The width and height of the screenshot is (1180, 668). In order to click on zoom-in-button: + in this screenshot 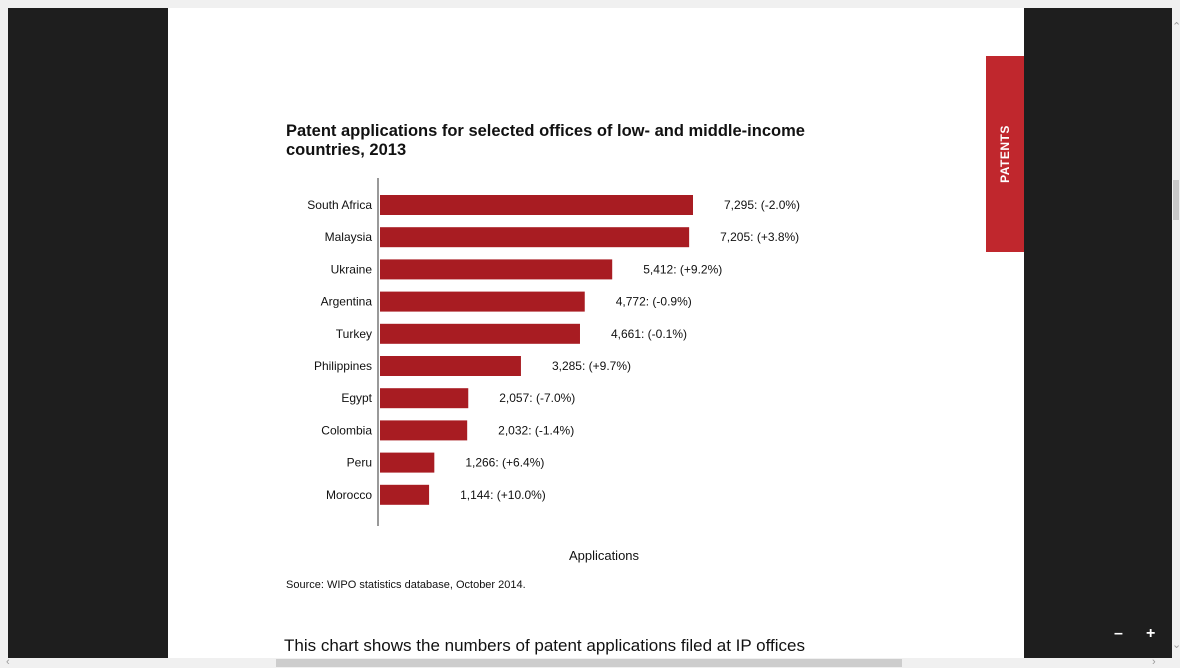, I will do `click(1151, 633)`.